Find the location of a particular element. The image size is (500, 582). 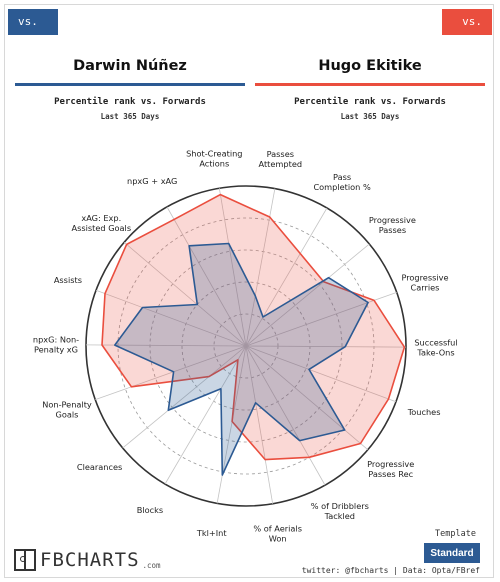

axis-label-8: Progressive Passes Rec is located at coordinates (390, 469).